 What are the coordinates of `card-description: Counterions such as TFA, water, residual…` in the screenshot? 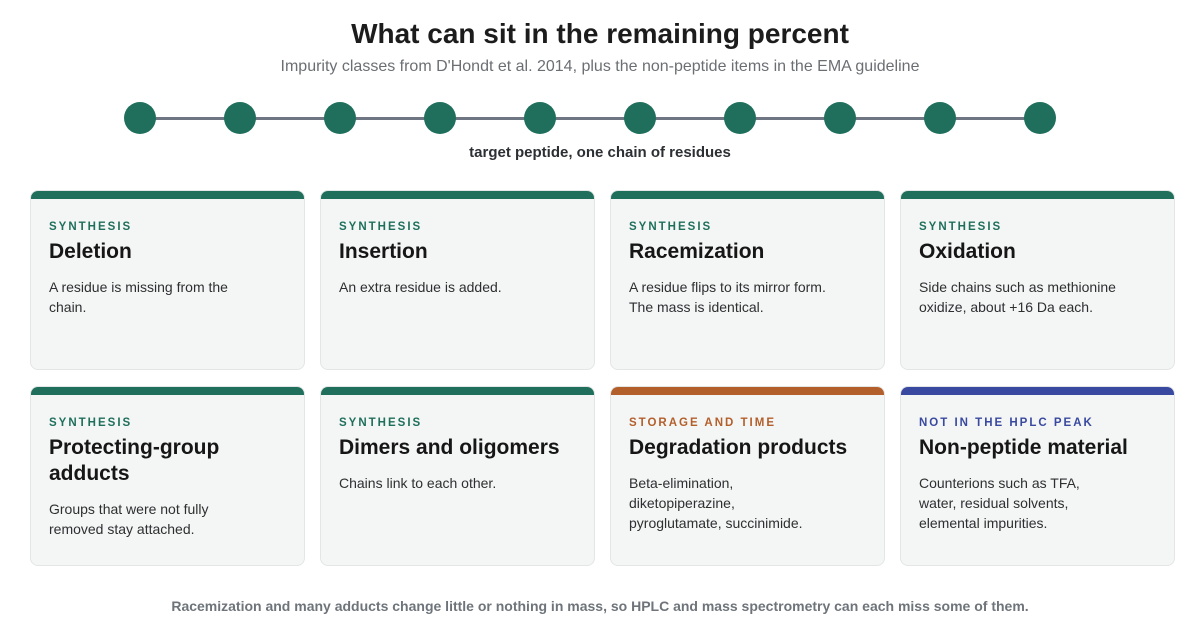 It's located at (999, 503).